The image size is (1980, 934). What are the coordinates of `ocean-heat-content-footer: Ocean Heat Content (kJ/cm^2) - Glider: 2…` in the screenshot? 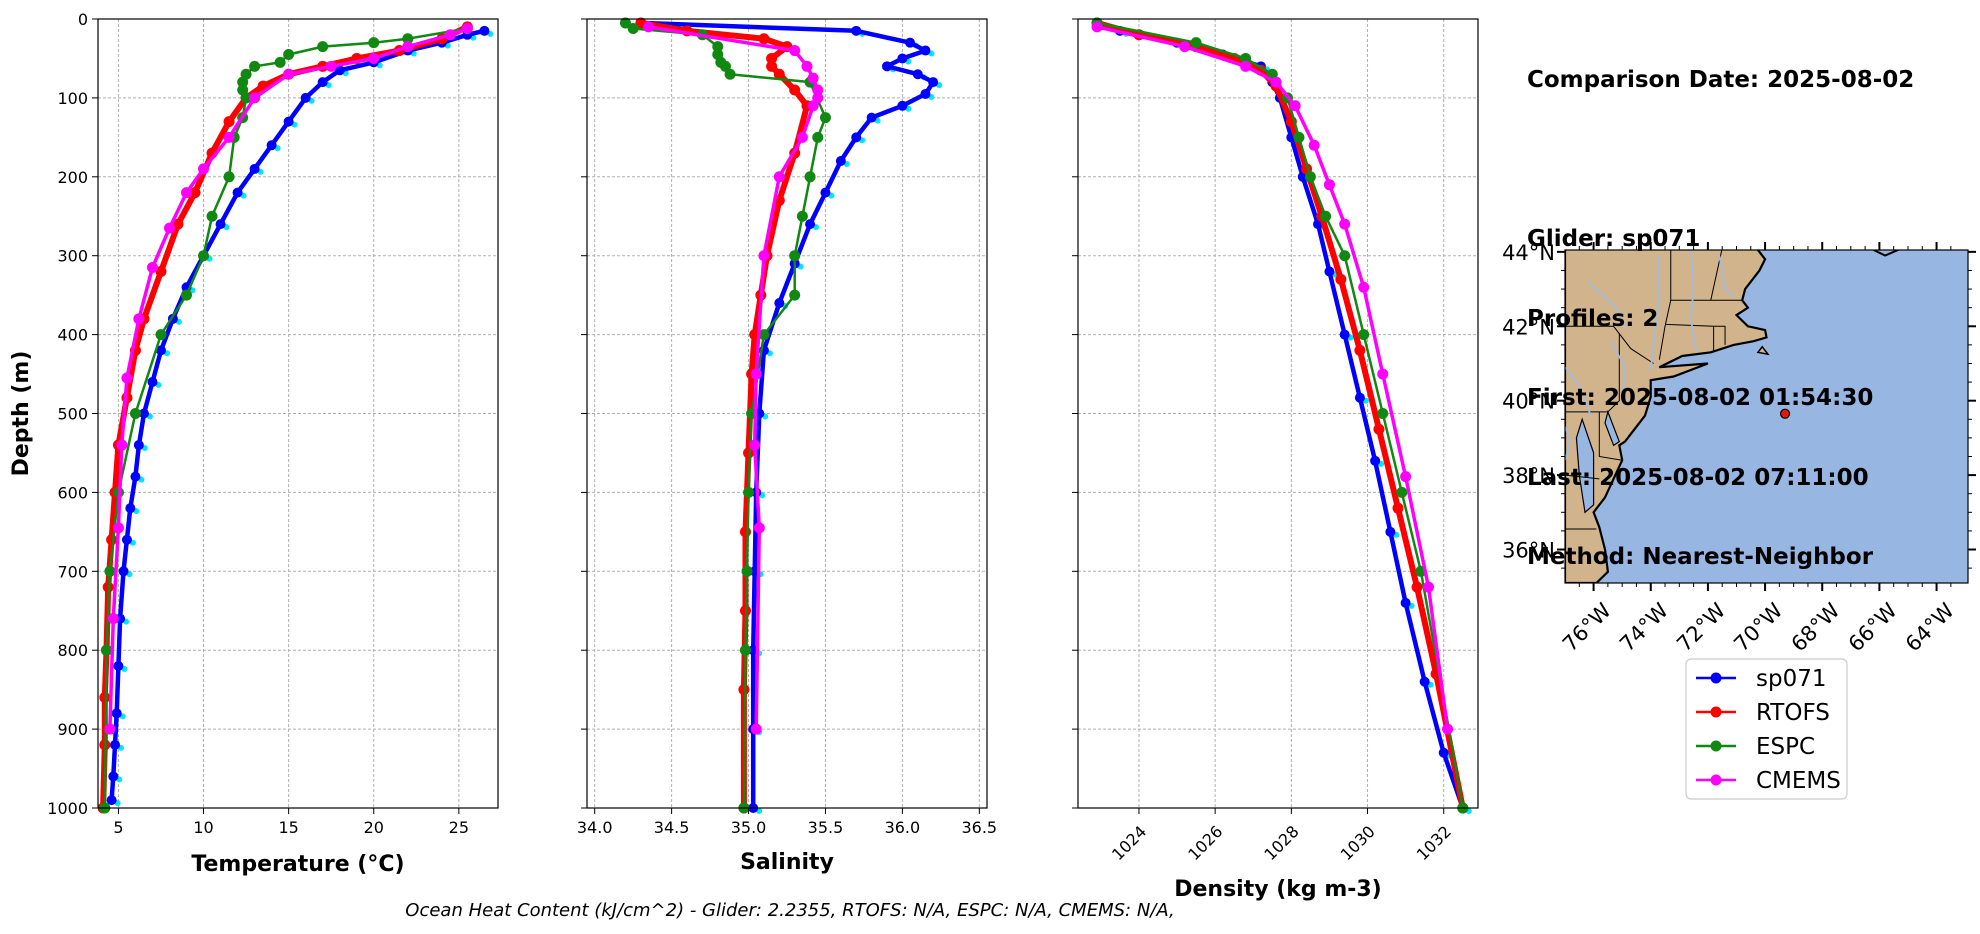 It's located at (790, 910).